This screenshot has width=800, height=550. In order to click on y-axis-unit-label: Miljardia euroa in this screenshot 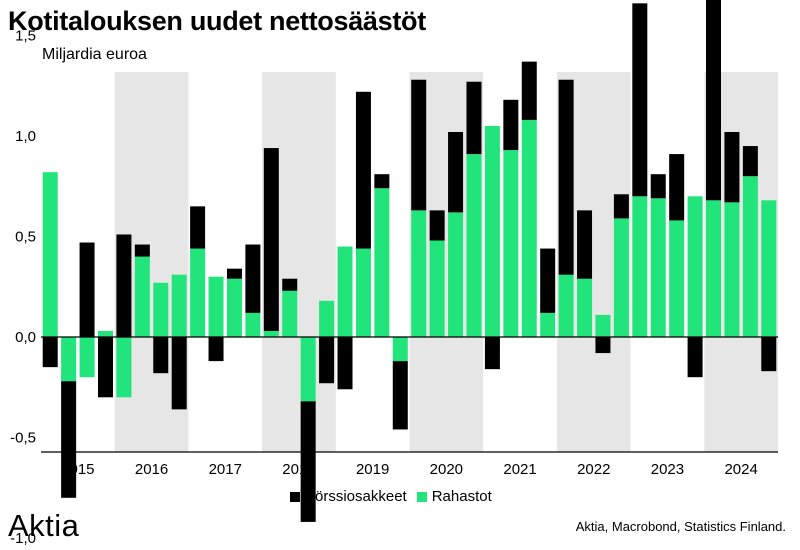, I will do `click(94, 54)`.